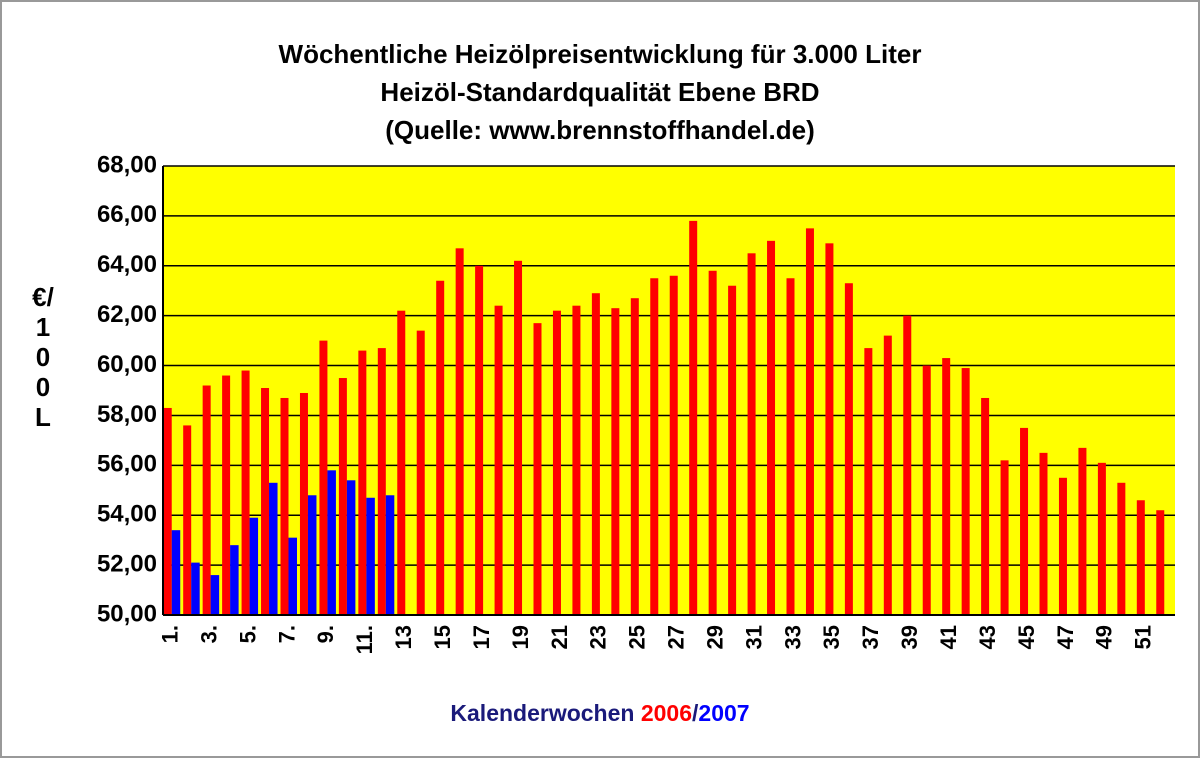 The image size is (1200, 758). Describe the element at coordinates (666, 713) in the screenshot. I see `legend-entry: 2006` at that location.